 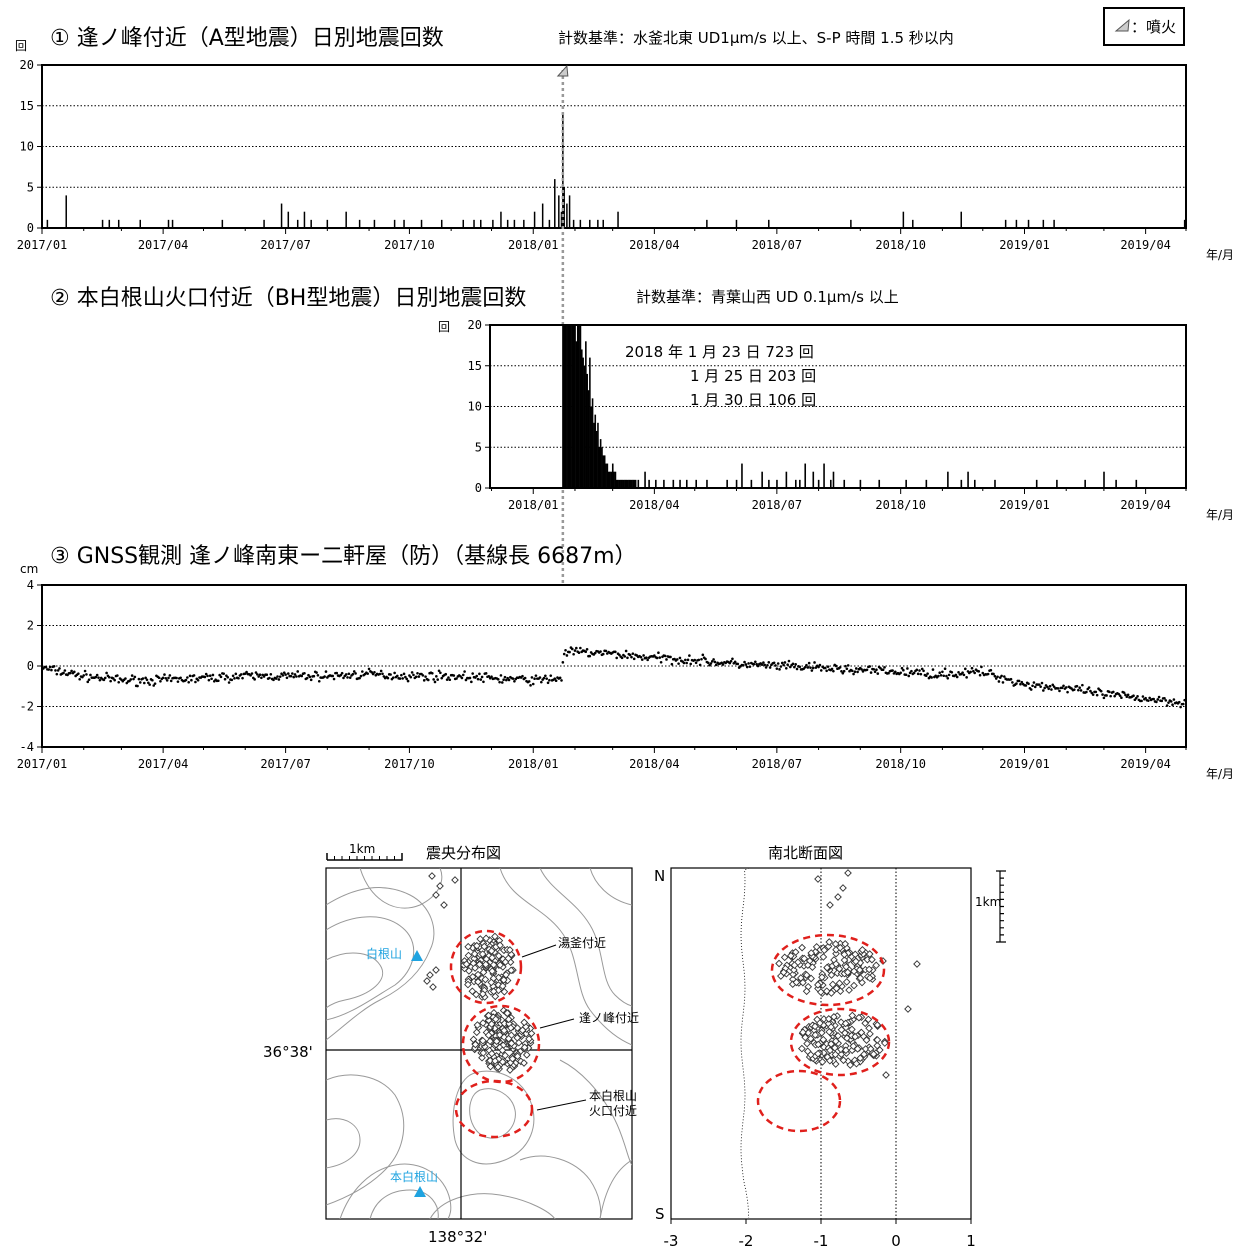 I want to click on annotation-jan23: 2018 年 1 月 23 日 723 回, so click(x=719, y=352).